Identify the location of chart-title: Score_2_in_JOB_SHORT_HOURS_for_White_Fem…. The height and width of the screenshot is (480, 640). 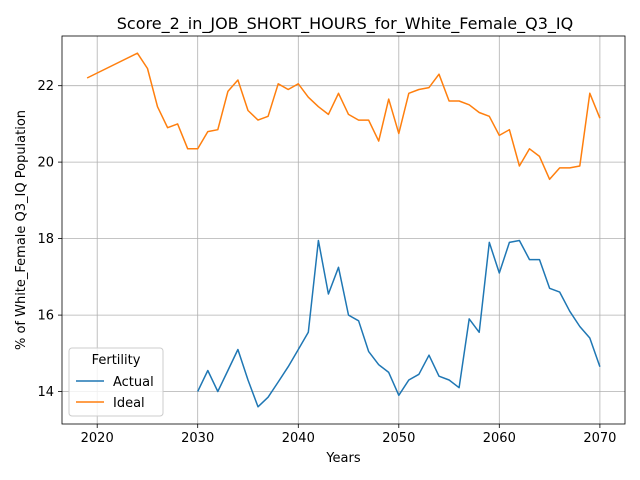
(345, 24).